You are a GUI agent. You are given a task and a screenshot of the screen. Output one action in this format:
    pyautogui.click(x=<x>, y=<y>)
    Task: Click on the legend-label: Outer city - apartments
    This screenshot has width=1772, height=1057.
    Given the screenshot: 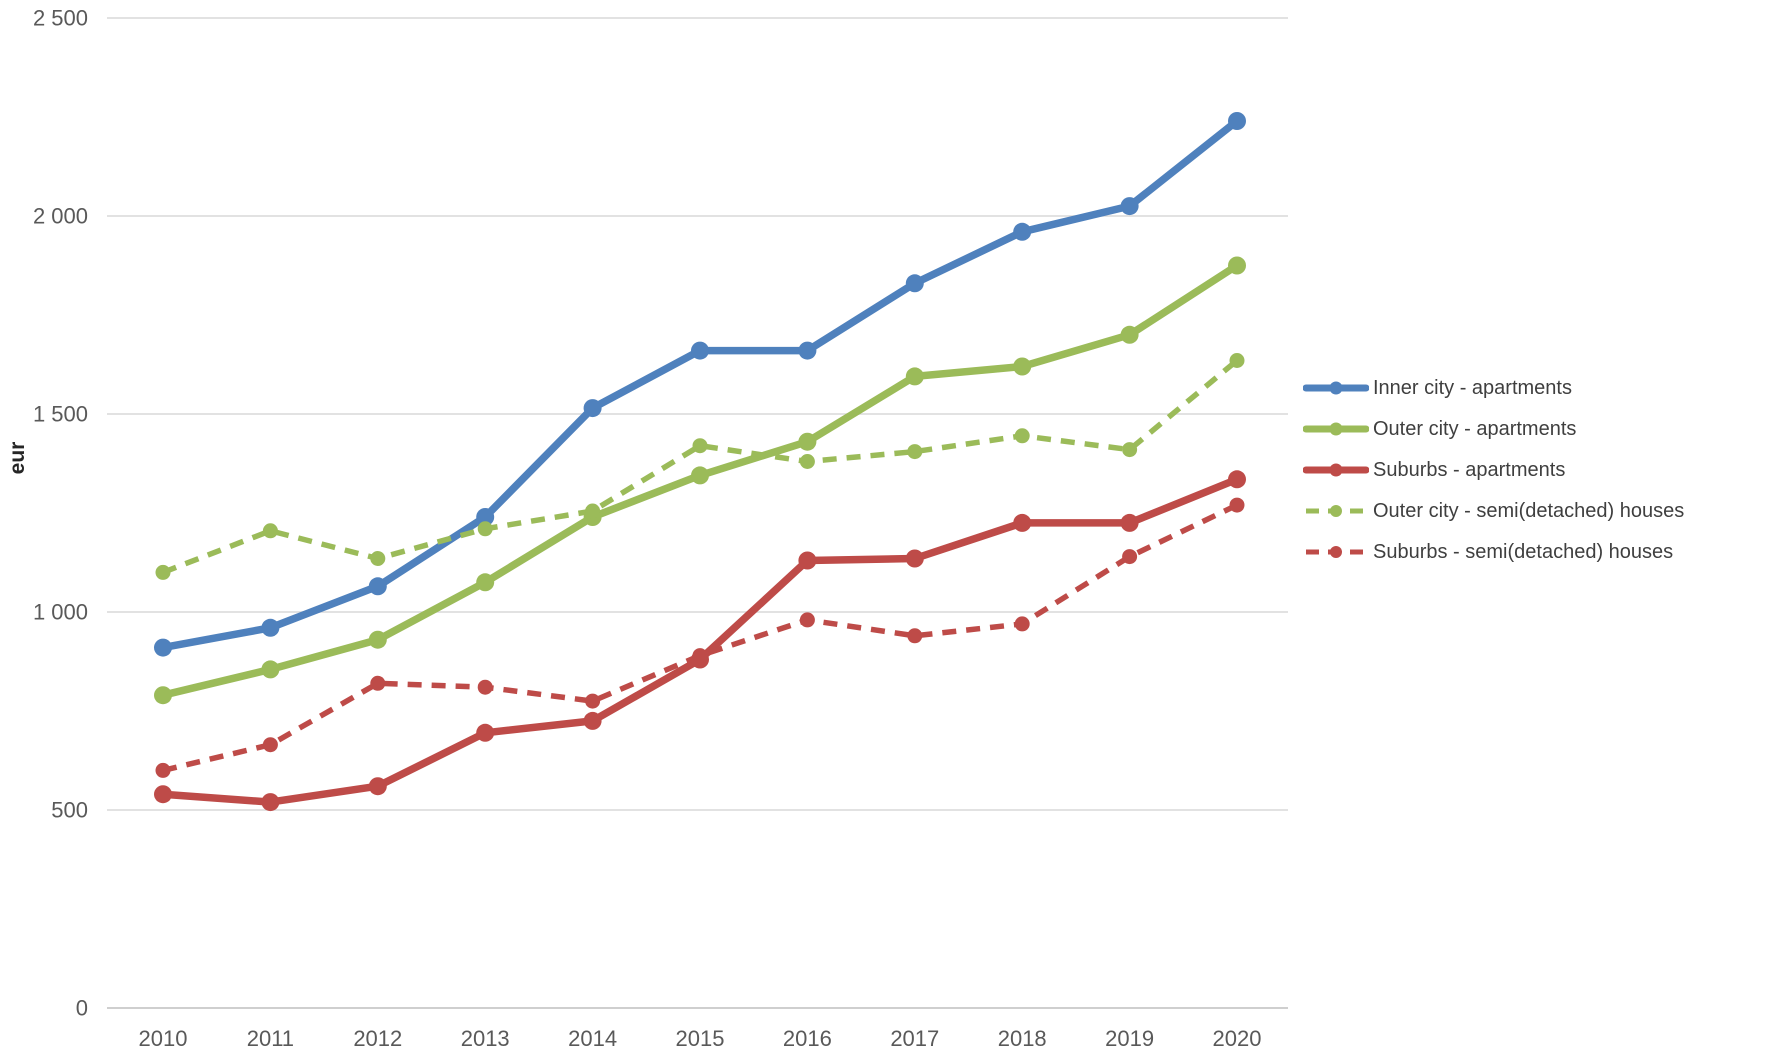 What is the action you would take?
    pyautogui.click(x=1475, y=429)
    